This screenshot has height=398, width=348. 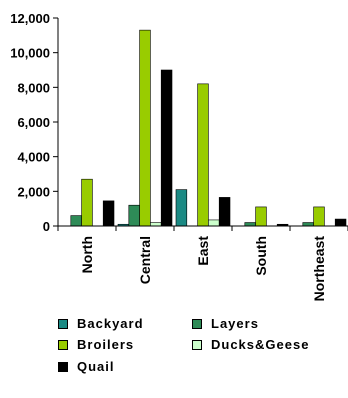 What do you see at coordinates (145, 128) in the screenshot?
I see `bar-broilers-central` at bounding box center [145, 128].